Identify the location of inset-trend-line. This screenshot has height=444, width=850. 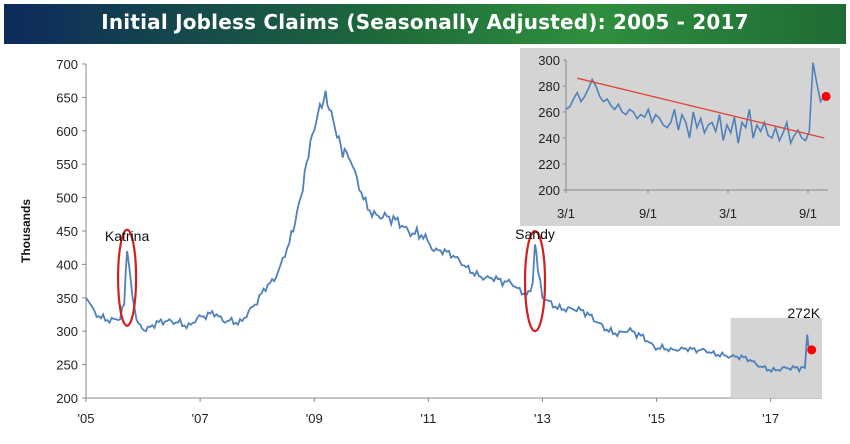
(701, 108).